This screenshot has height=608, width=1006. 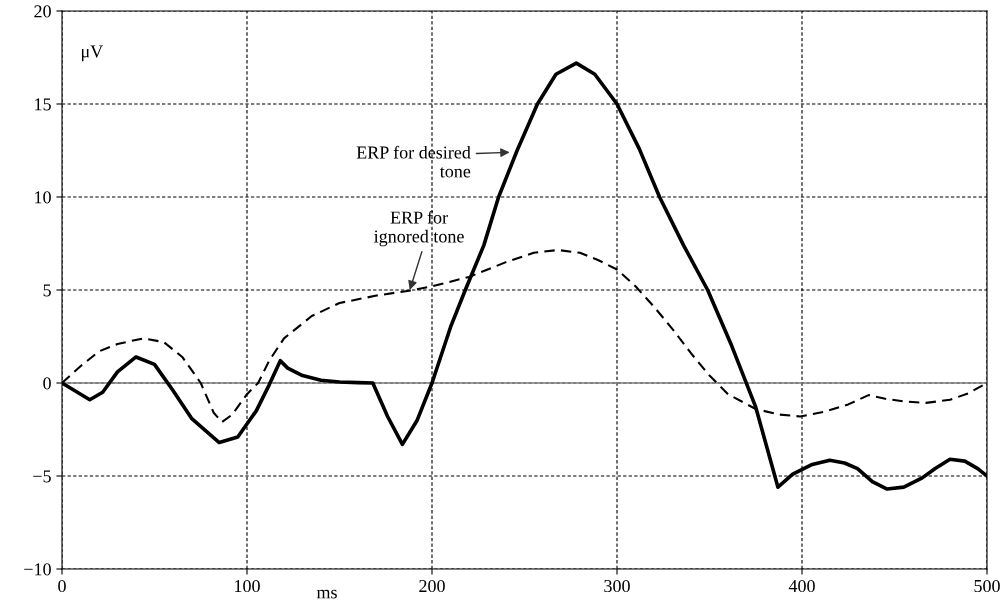 I want to click on x-tick-label: 400, so click(x=801, y=586).